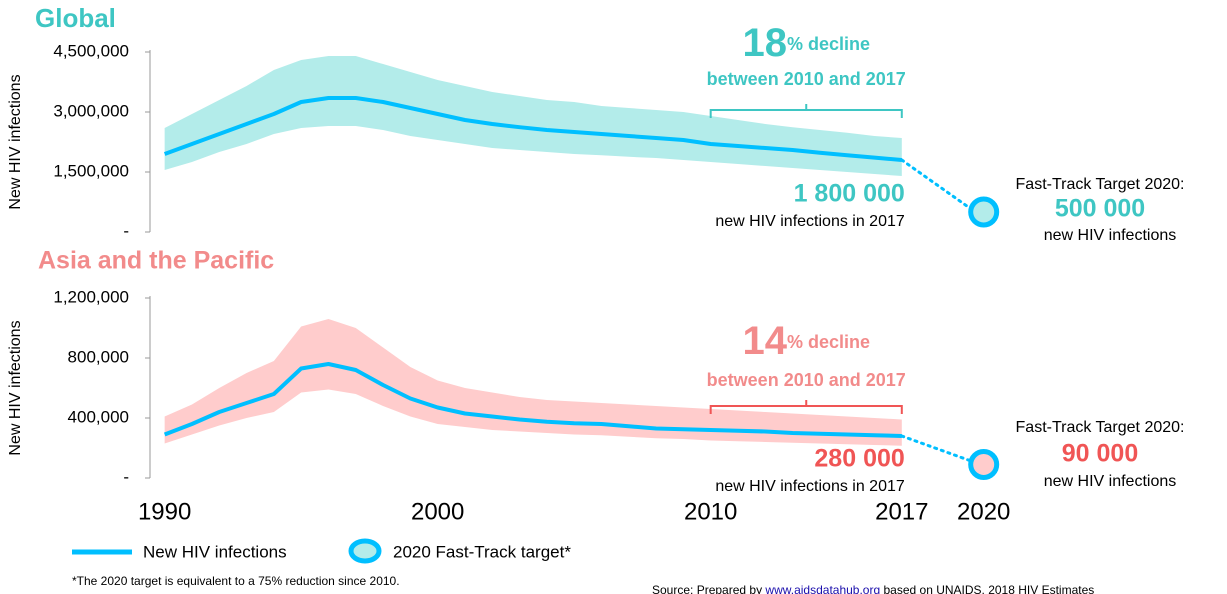 This screenshot has height=594, width=1227. Describe the element at coordinates (710, 511) in the screenshot. I see `x-tick-label: 2010` at that location.